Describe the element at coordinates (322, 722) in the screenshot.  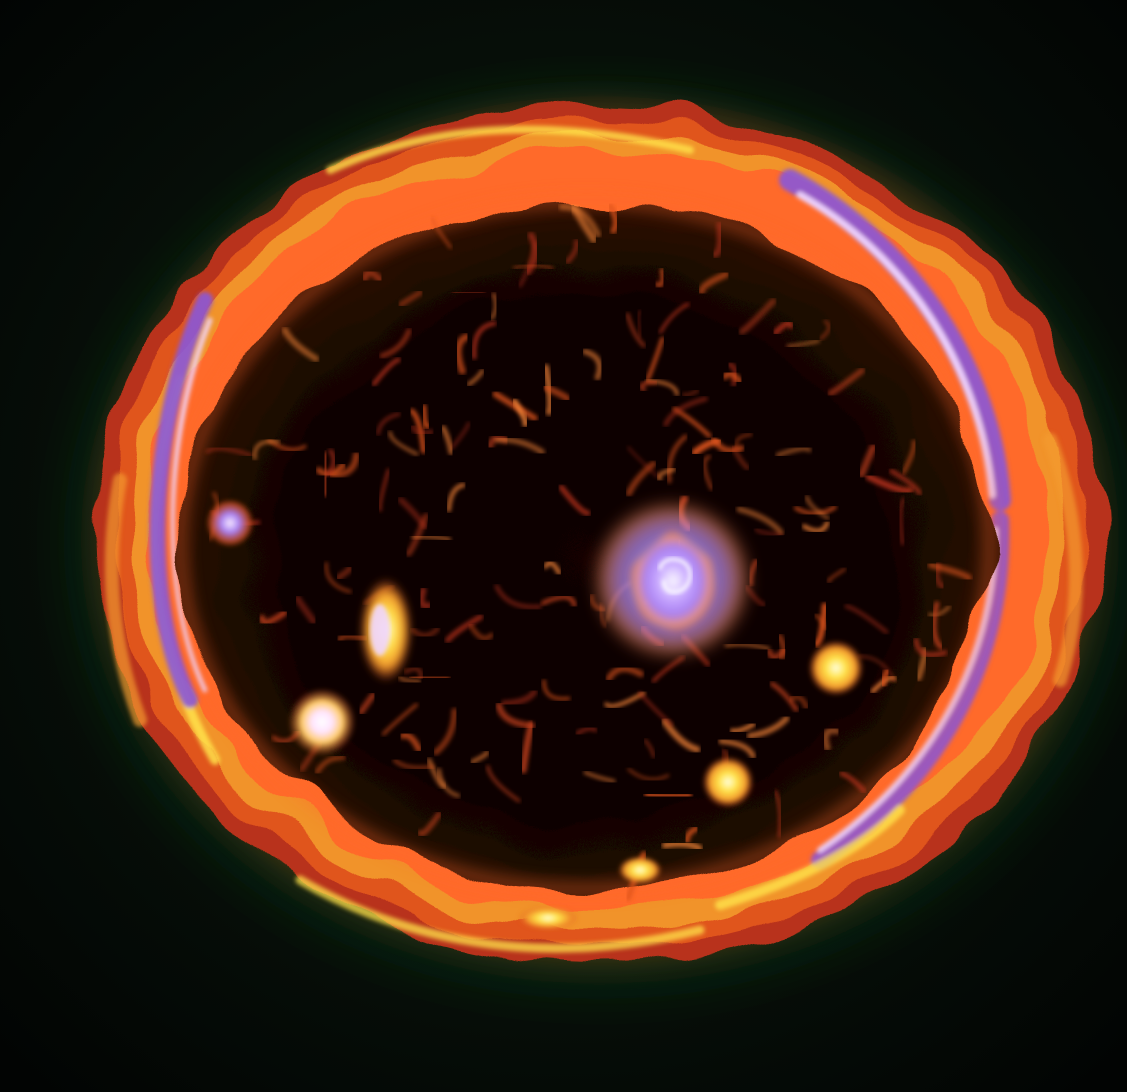
I see `lower-left-star` at that location.